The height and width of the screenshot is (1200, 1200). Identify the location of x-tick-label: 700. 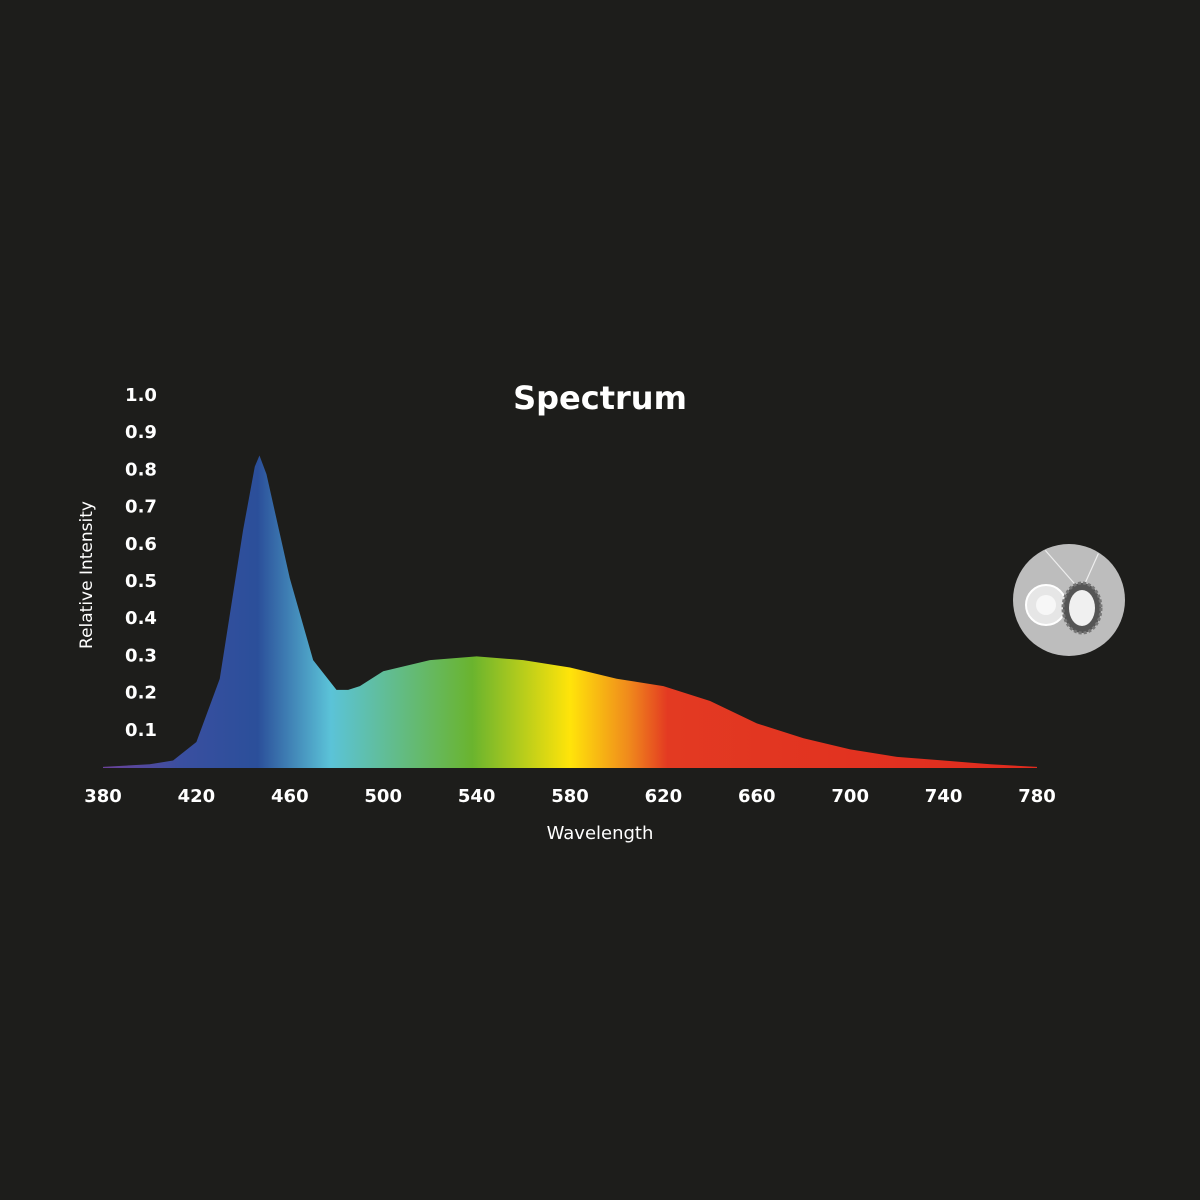
(850, 796).